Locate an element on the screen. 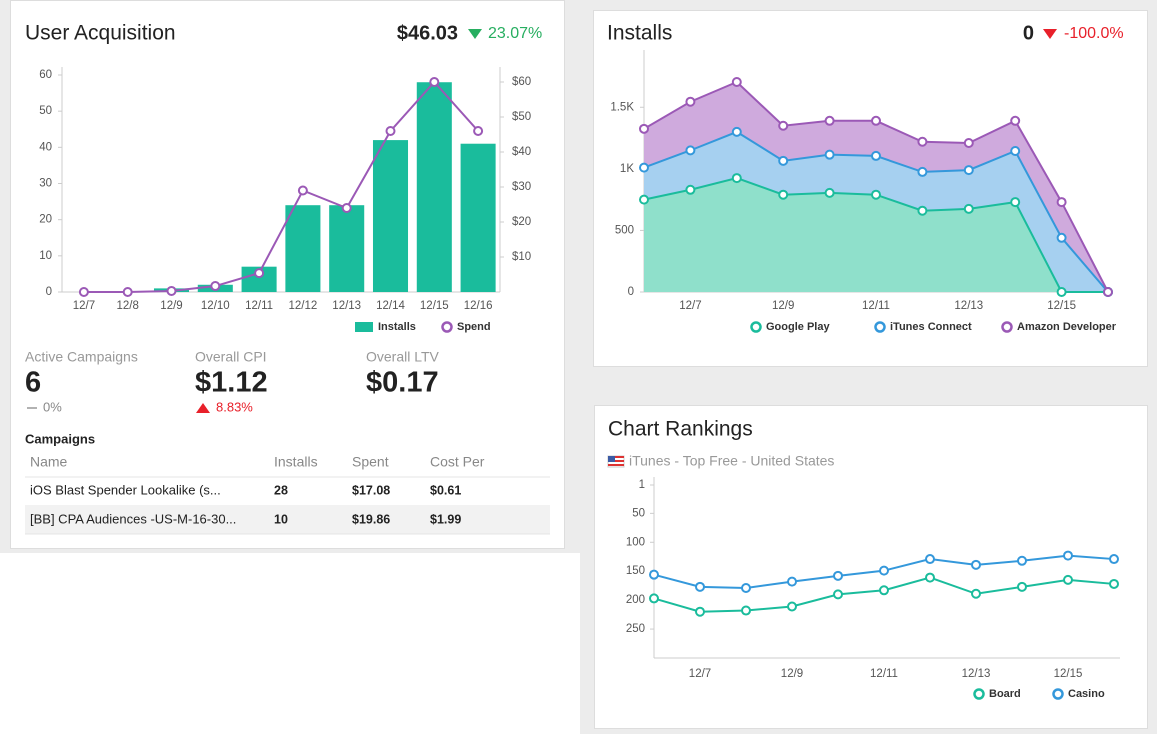 The height and width of the screenshot is (734, 1157). x-tick-label: 12/14 is located at coordinates (390, 306).